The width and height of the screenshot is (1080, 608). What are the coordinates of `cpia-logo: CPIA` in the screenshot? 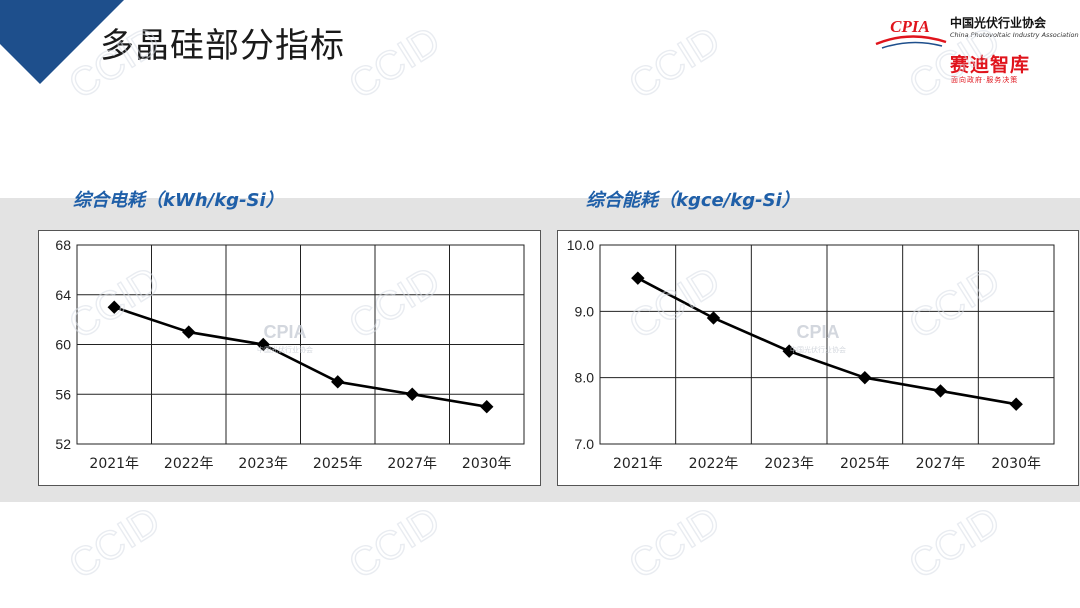 It's located at (911, 33).